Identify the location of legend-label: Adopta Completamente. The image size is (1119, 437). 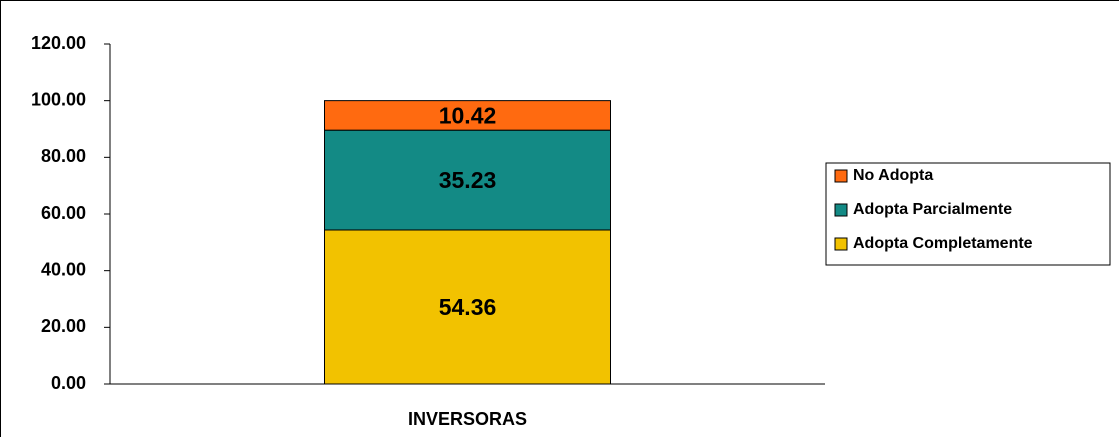
(943, 243).